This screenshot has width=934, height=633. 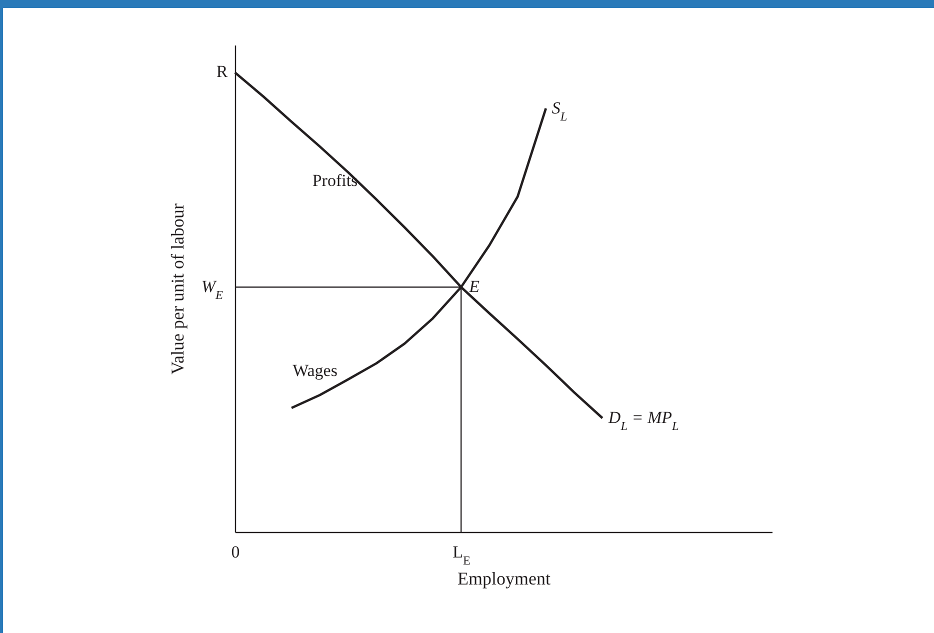 What do you see at coordinates (643, 421) in the screenshot?
I see `series-label: D$_{L}$ = MP$_{L}$` at bounding box center [643, 421].